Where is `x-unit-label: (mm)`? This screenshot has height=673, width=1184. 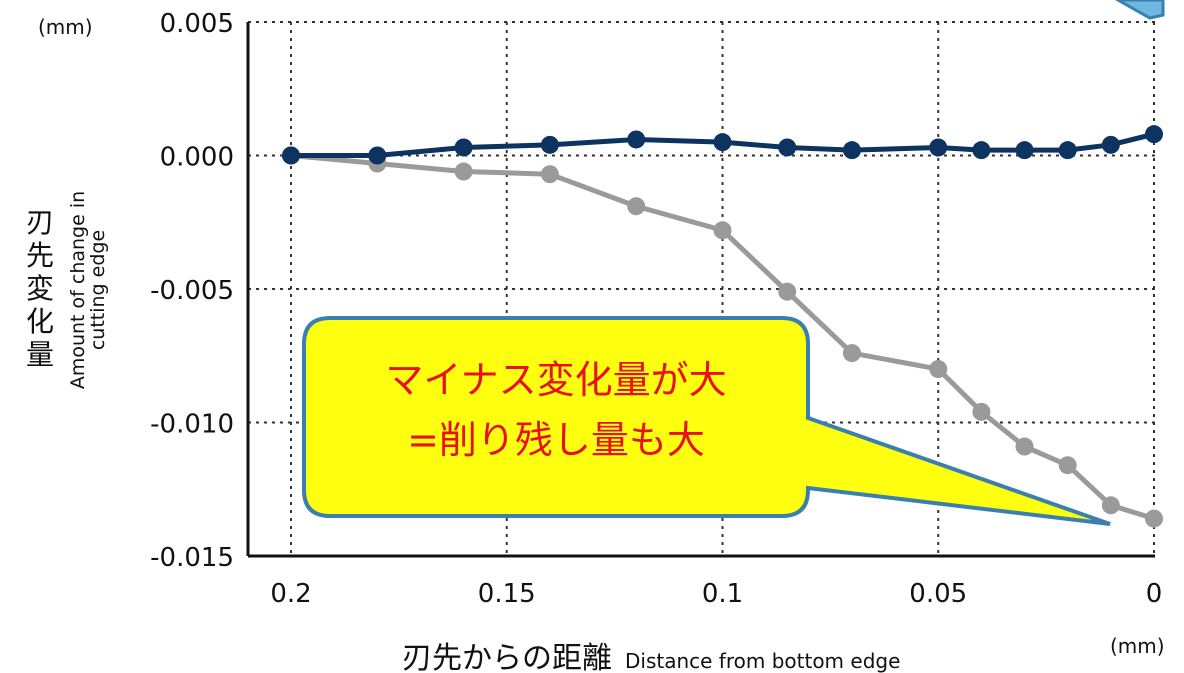
x-unit-label: (mm) is located at coordinates (1137, 646).